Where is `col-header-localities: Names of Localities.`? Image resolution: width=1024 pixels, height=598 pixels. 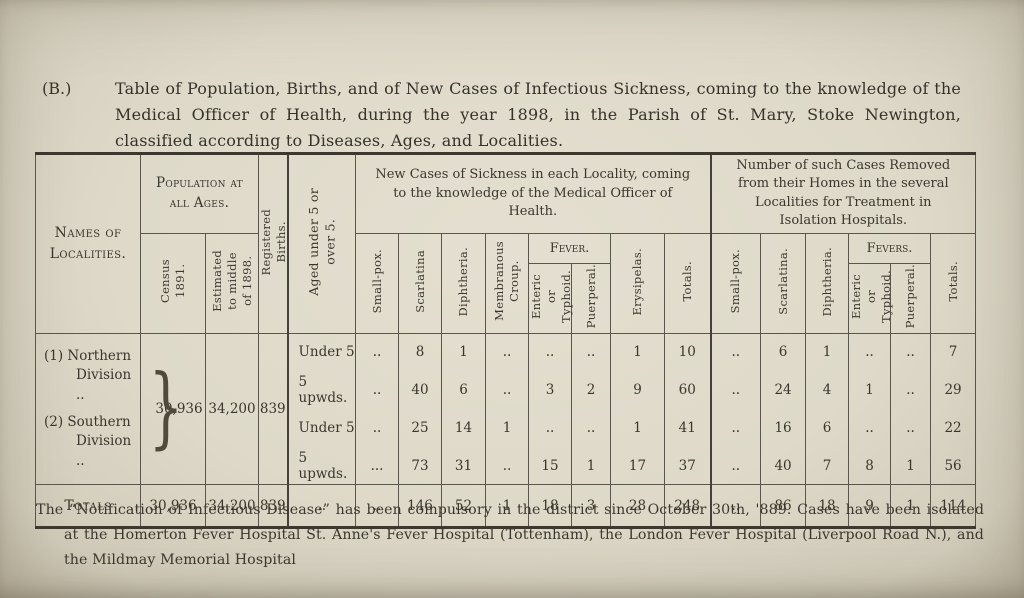
col-header-localities: Names of Localities. is located at coordinates (88, 243).